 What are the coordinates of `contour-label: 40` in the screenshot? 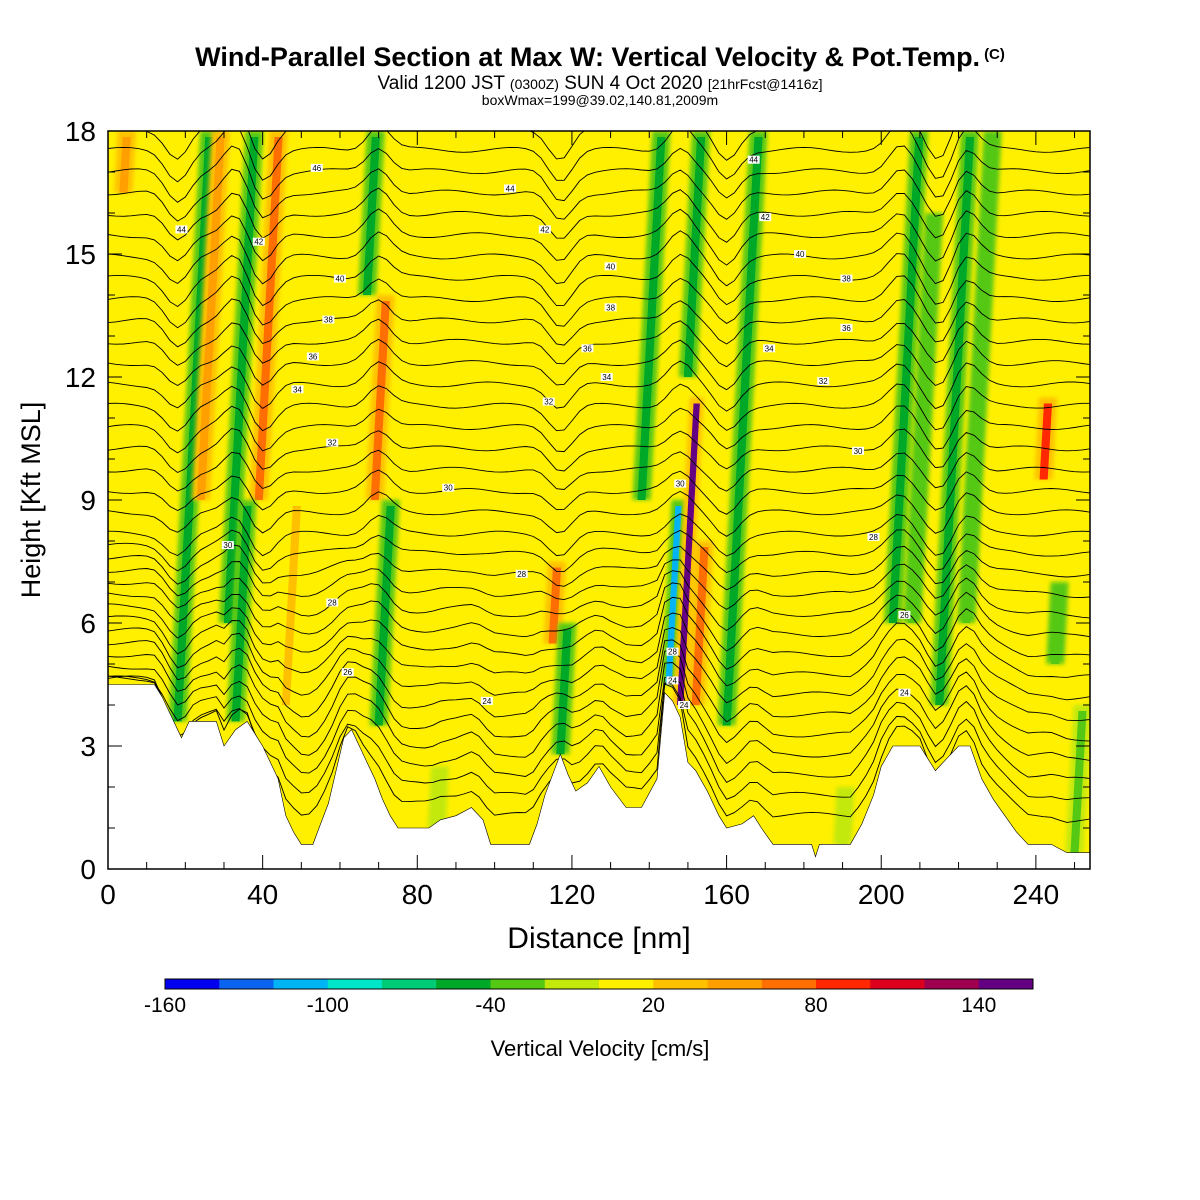 It's located at (339, 279).